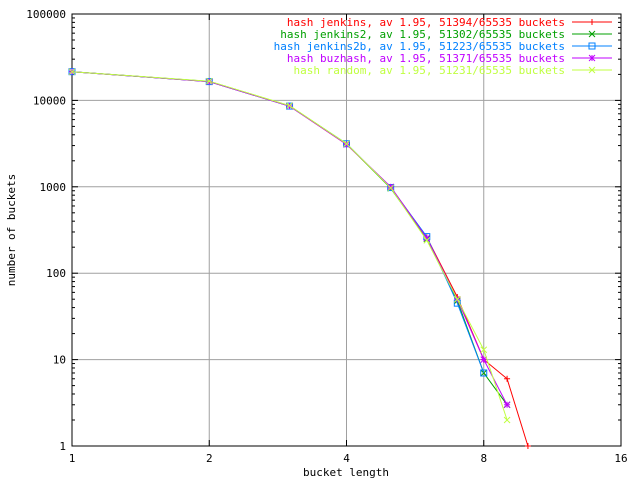 This screenshot has height=484, width=640. I want to click on x-tick-label: 16, so click(620, 458).